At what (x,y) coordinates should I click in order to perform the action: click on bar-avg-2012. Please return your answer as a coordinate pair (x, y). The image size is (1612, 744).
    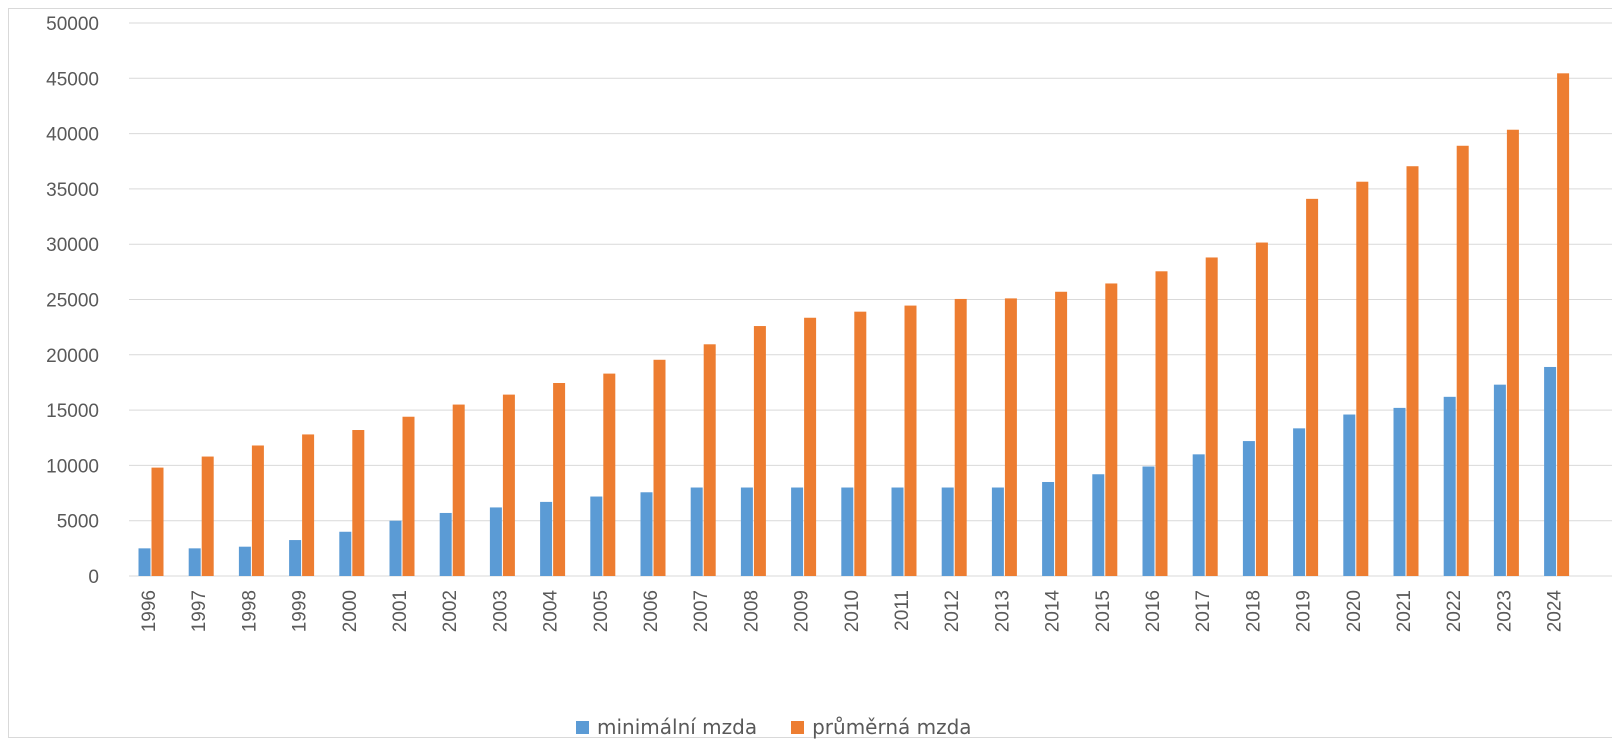
    Looking at the image, I should click on (960, 437).